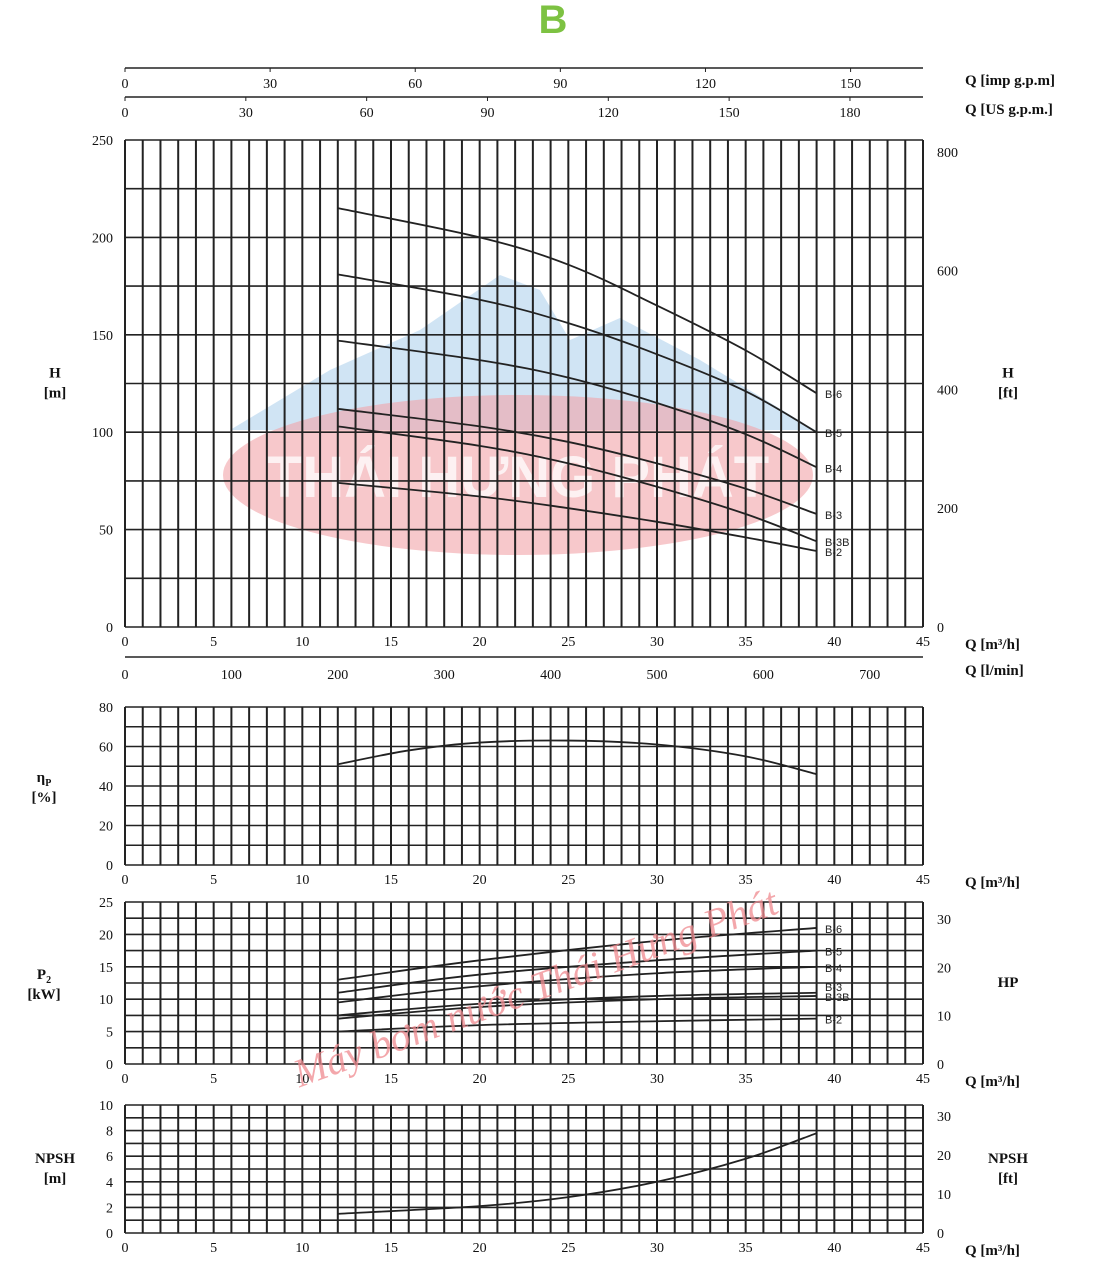 The image size is (1097, 1280). I want to click on bottom-axis2-tick-label: 600, so click(763, 675).